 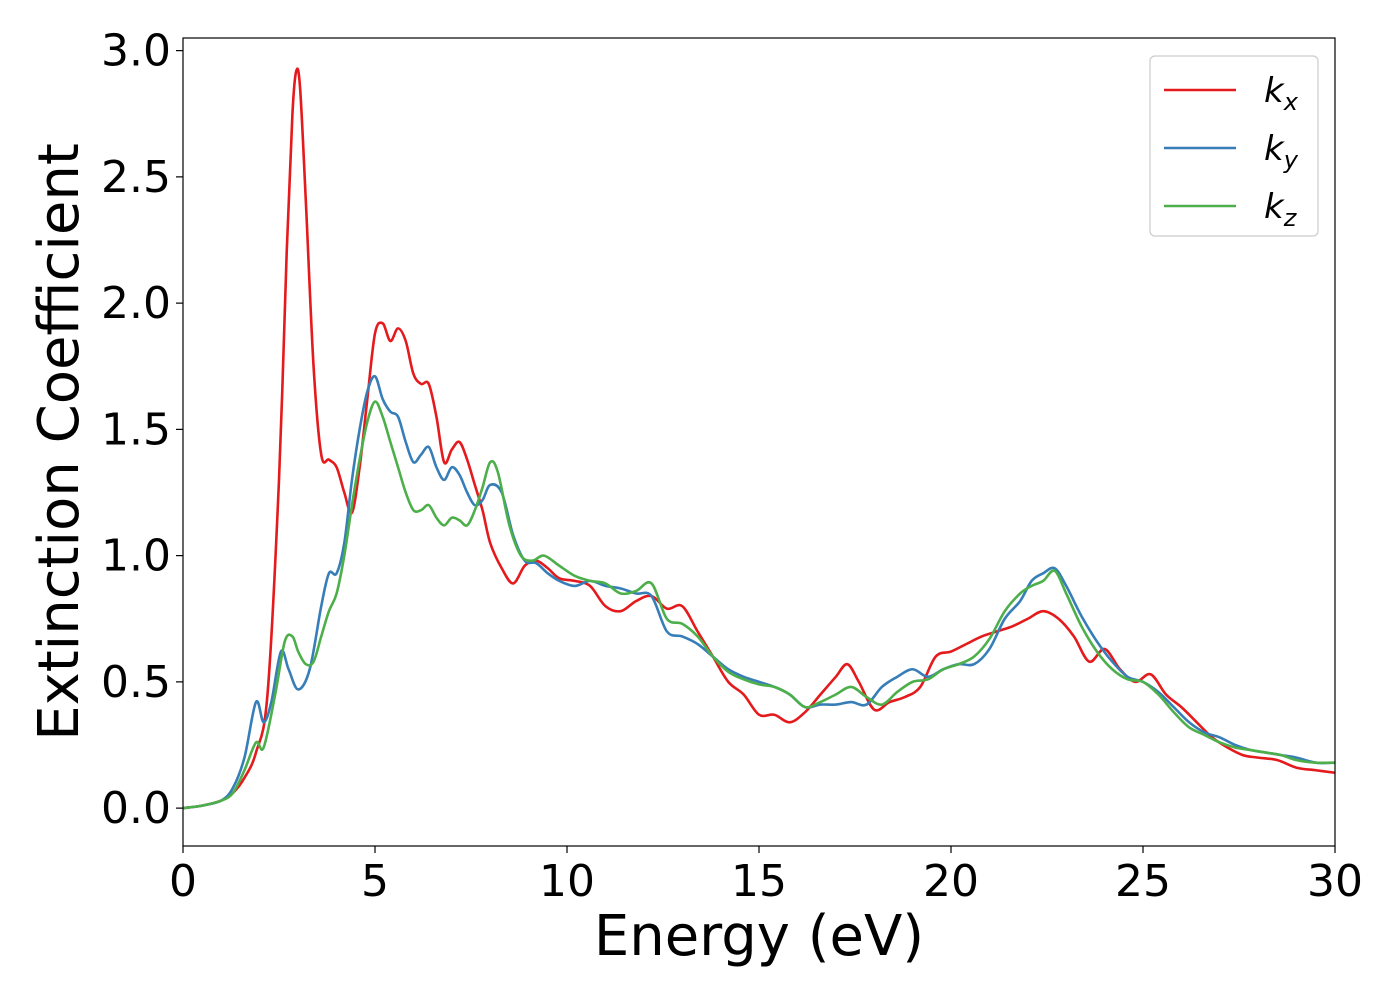 I want to click on x-tick-label: 15, so click(x=759, y=881).